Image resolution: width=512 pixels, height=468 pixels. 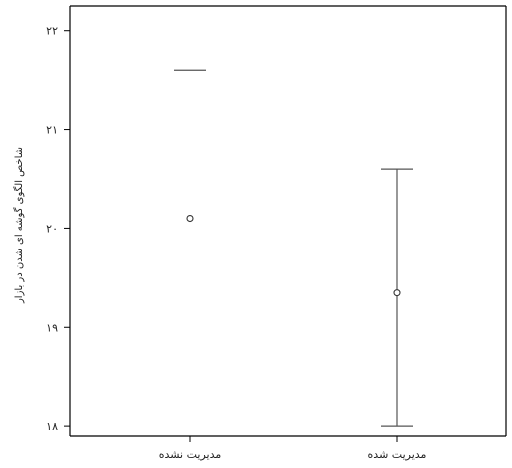 What do you see at coordinates (52, 130) in the screenshot?
I see `y-tick-label: ۲۱` at bounding box center [52, 130].